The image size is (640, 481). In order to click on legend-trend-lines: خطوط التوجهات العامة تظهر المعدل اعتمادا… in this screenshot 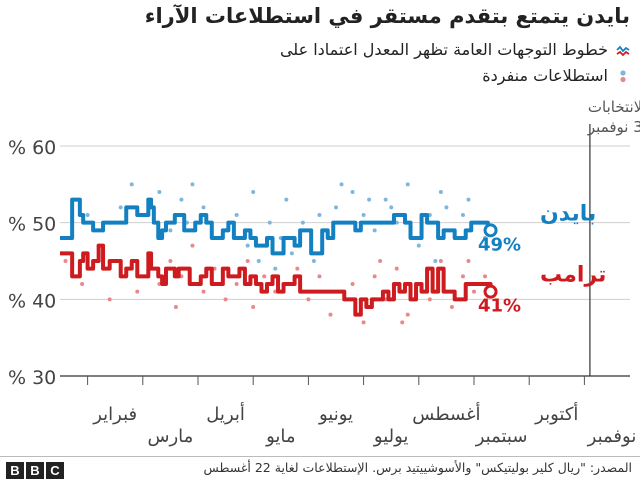, I will do `click(455, 49)`.